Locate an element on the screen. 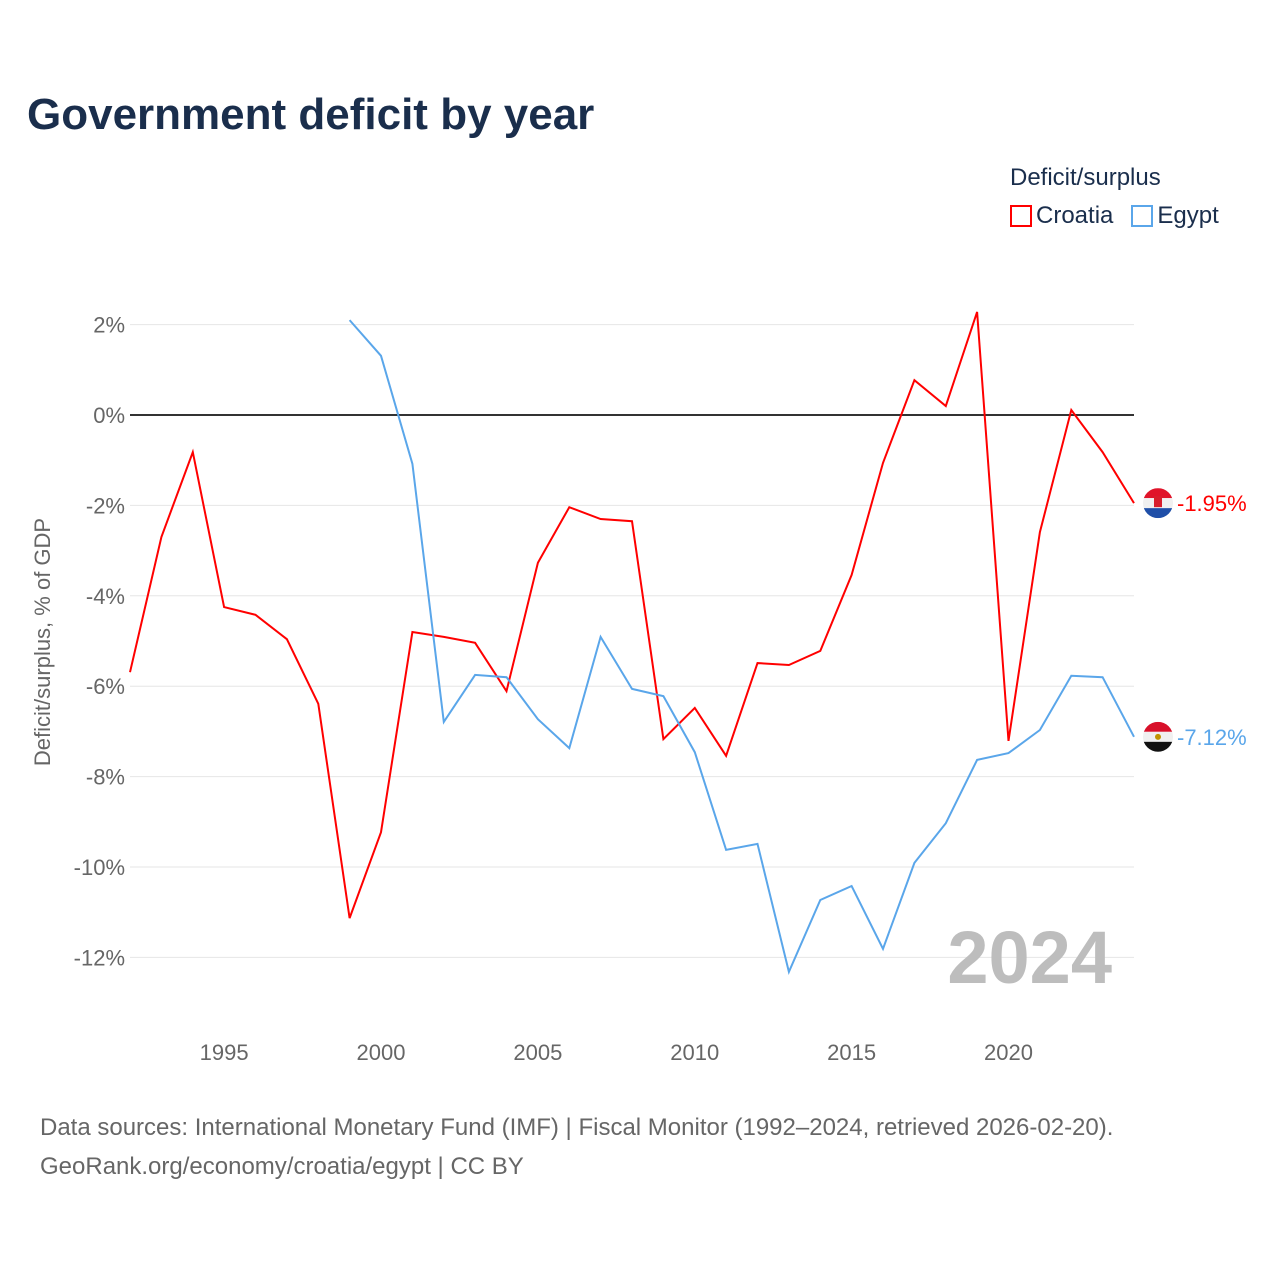 The width and height of the screenshot is (1280, 1280). legend-title: Deficit/surplus is located at coordinates (1085, 177).